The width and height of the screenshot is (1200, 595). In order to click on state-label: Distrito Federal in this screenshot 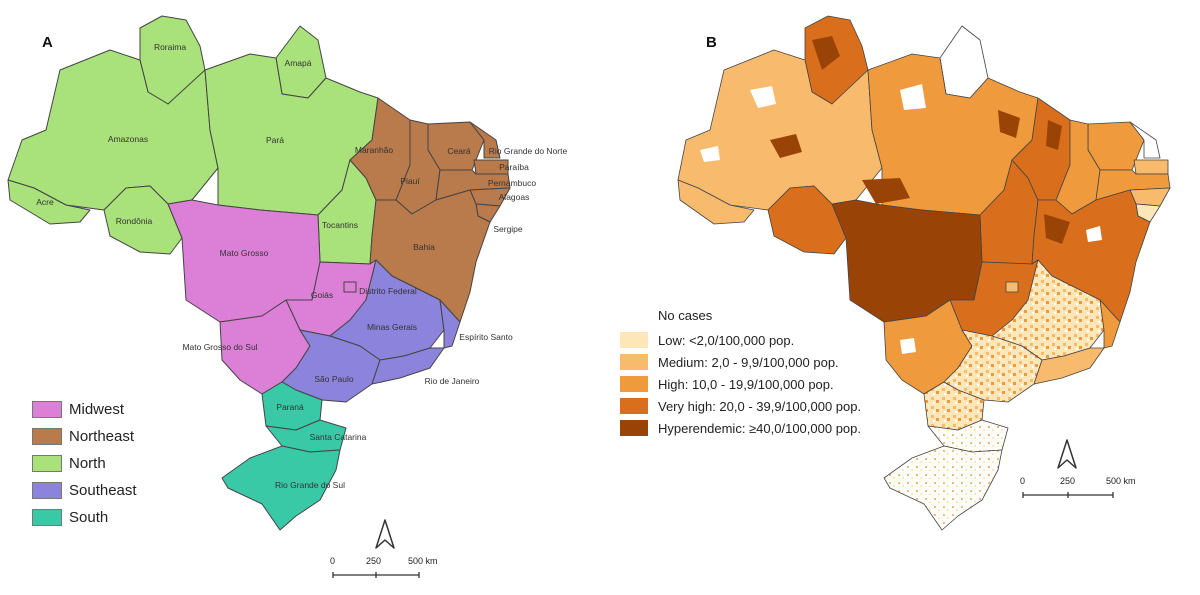, I will do `click(388, 291)`.